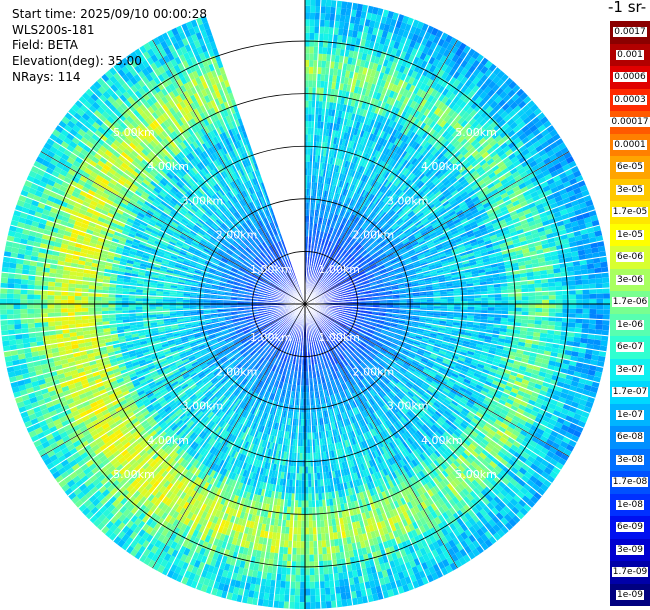  Describe the element at coordinates (321, 152) in the screenshot. I see `ray-separator` at that location.